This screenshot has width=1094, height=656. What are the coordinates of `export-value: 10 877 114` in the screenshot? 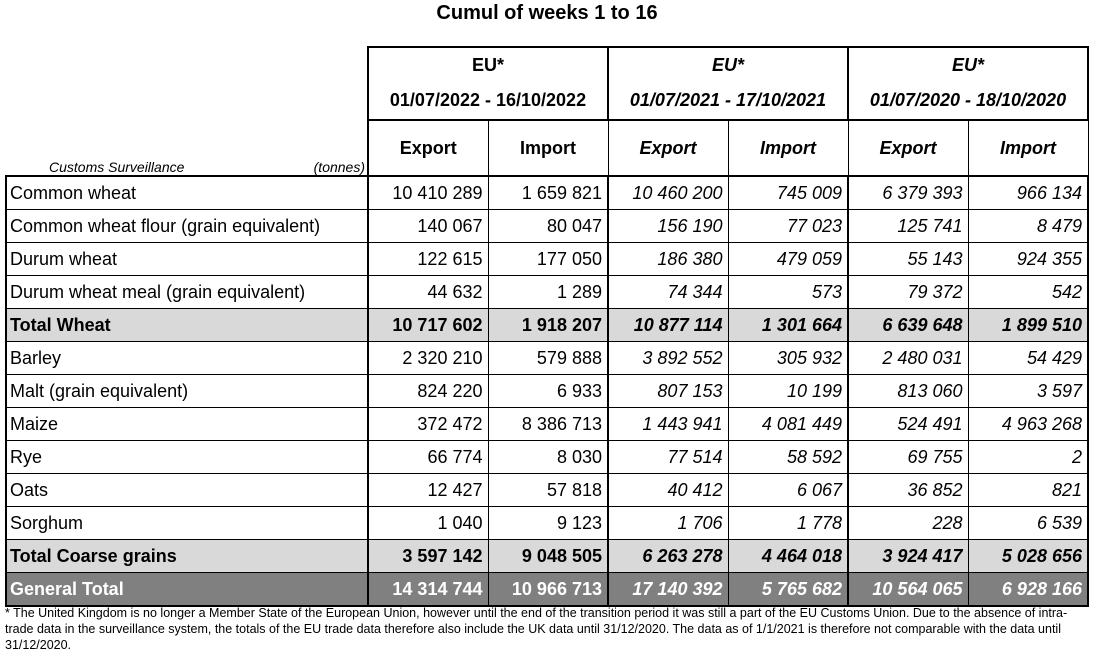 It's located at (668, 325).